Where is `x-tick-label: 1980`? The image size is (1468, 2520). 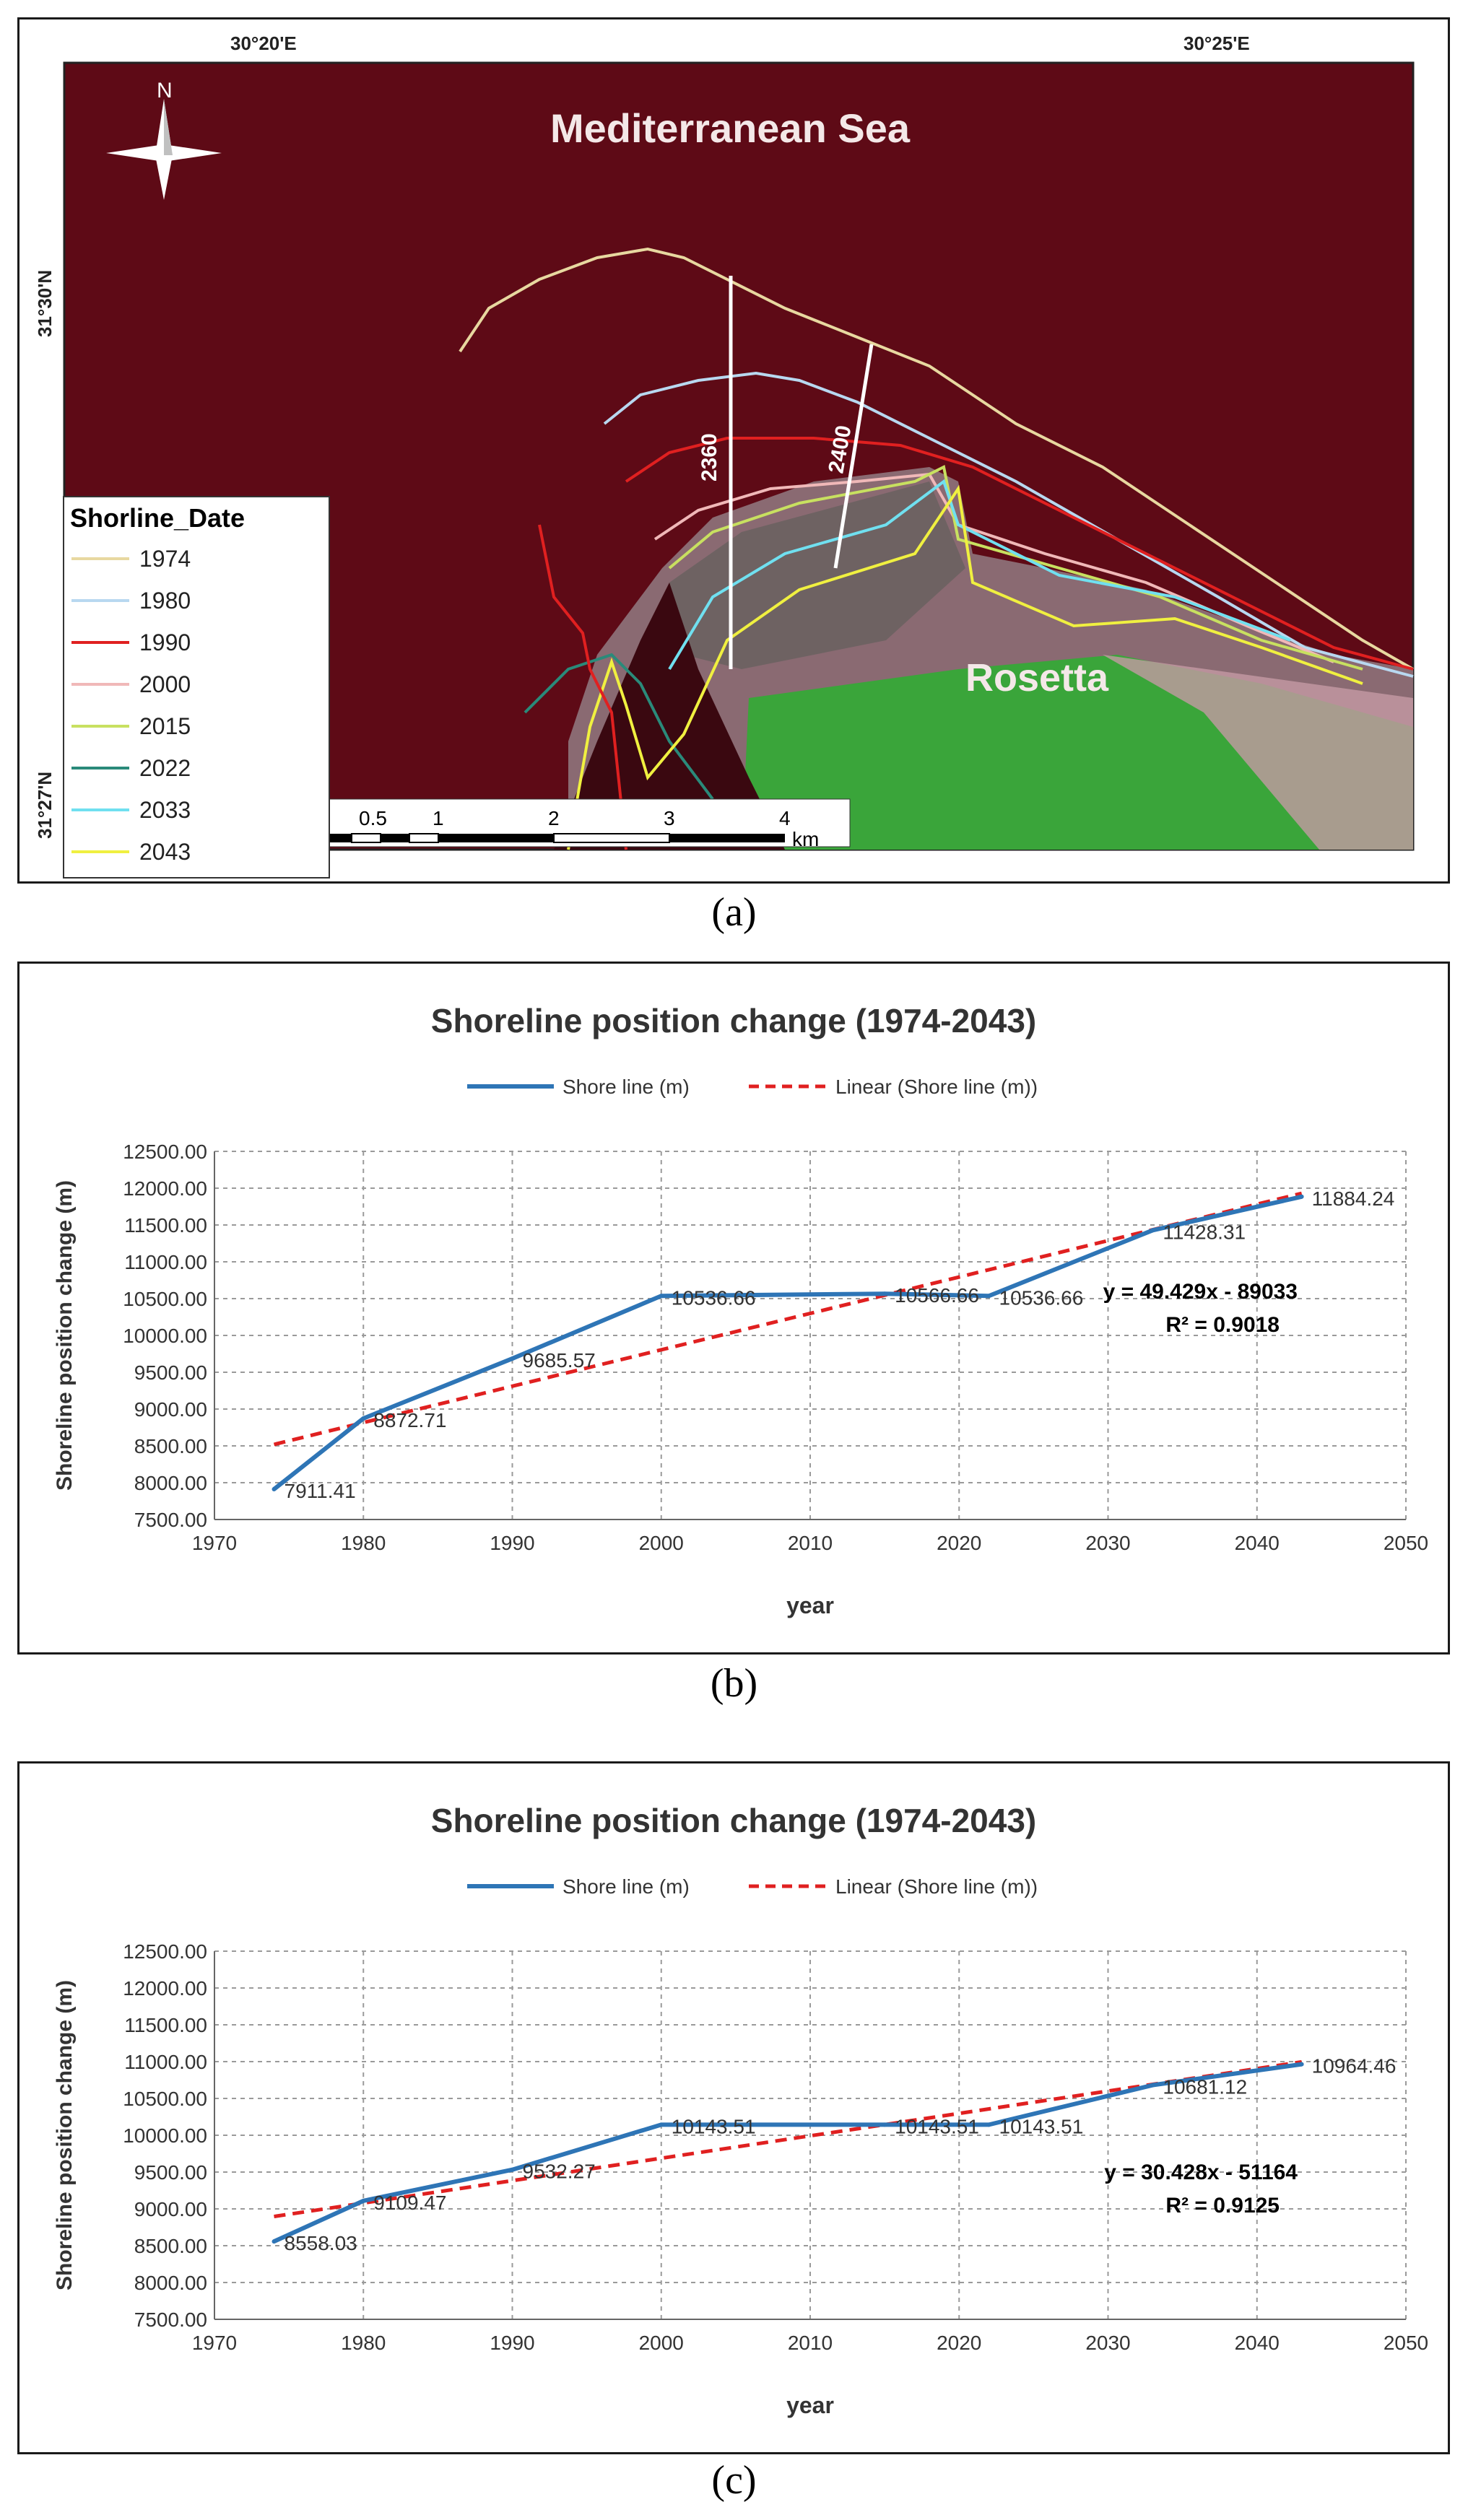
x-tick-label: 1980 is located at coordinates (363, 2343).